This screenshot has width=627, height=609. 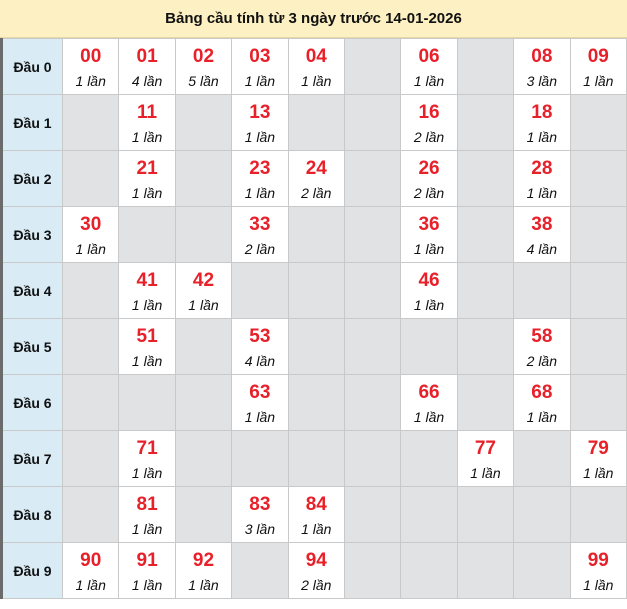 I want to click on row-header: Đầu 8, so click(x=32, y=514).